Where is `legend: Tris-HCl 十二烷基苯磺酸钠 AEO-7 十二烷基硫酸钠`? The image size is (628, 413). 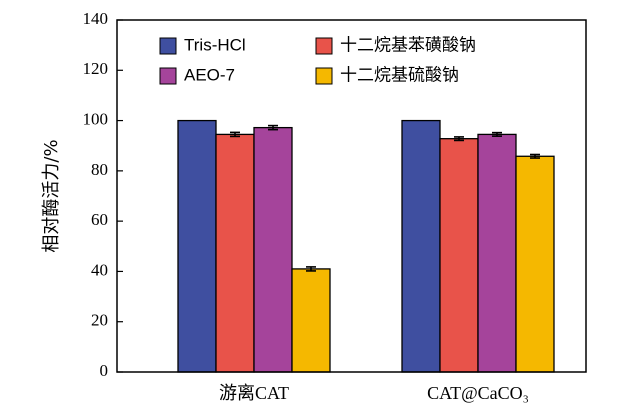
legend: Tris-HCl 十二烷基苯磺酸钠 AEO-7 十二烷基硫酸钠 is located at coordinates (317, 60).